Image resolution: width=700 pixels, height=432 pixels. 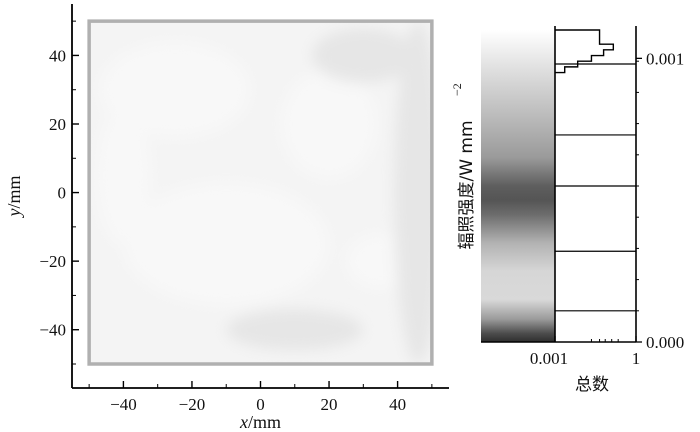 What do you see at coordinates (57, 55) in the screenshot?
I see `map-y-tick-label: 40` at bounding box center [57, 55].